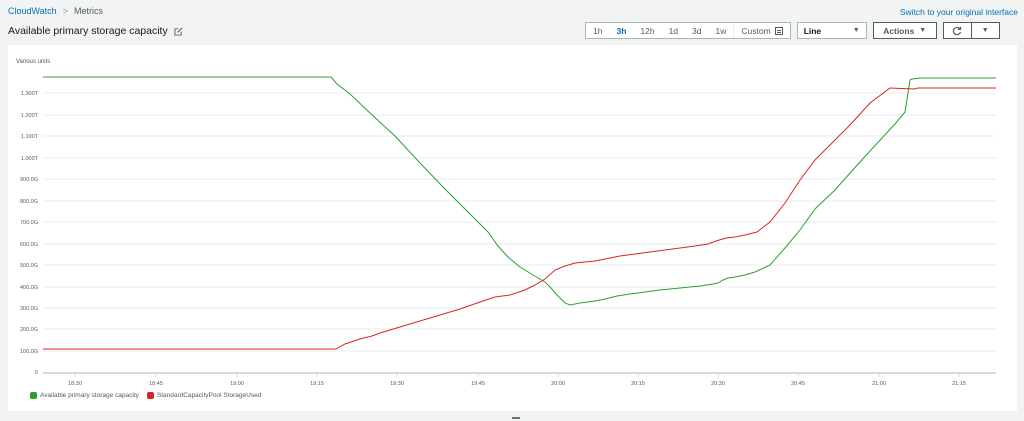 This screenshot has height=421, width=1024. I want to click on svg-text: 300.0G, so click(29, 309).